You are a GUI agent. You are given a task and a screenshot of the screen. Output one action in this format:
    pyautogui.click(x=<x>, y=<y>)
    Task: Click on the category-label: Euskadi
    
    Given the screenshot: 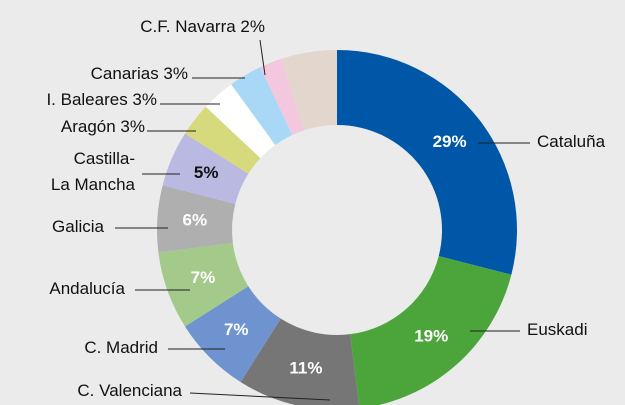 What is the action you would take?
    pyautogui.click(x=557, y=329)
    